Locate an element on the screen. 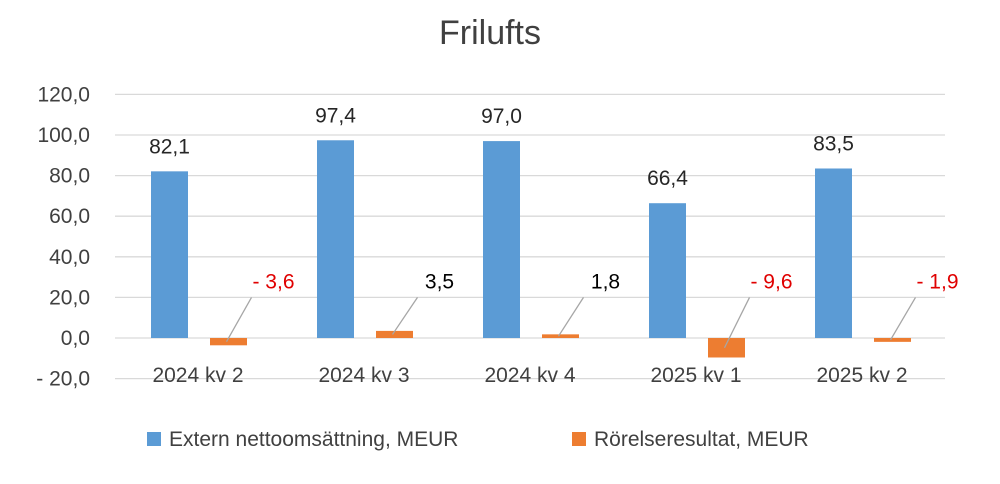  data-label-extern-nettoomsattning: 97,4 is located at coordinates (335, 115).